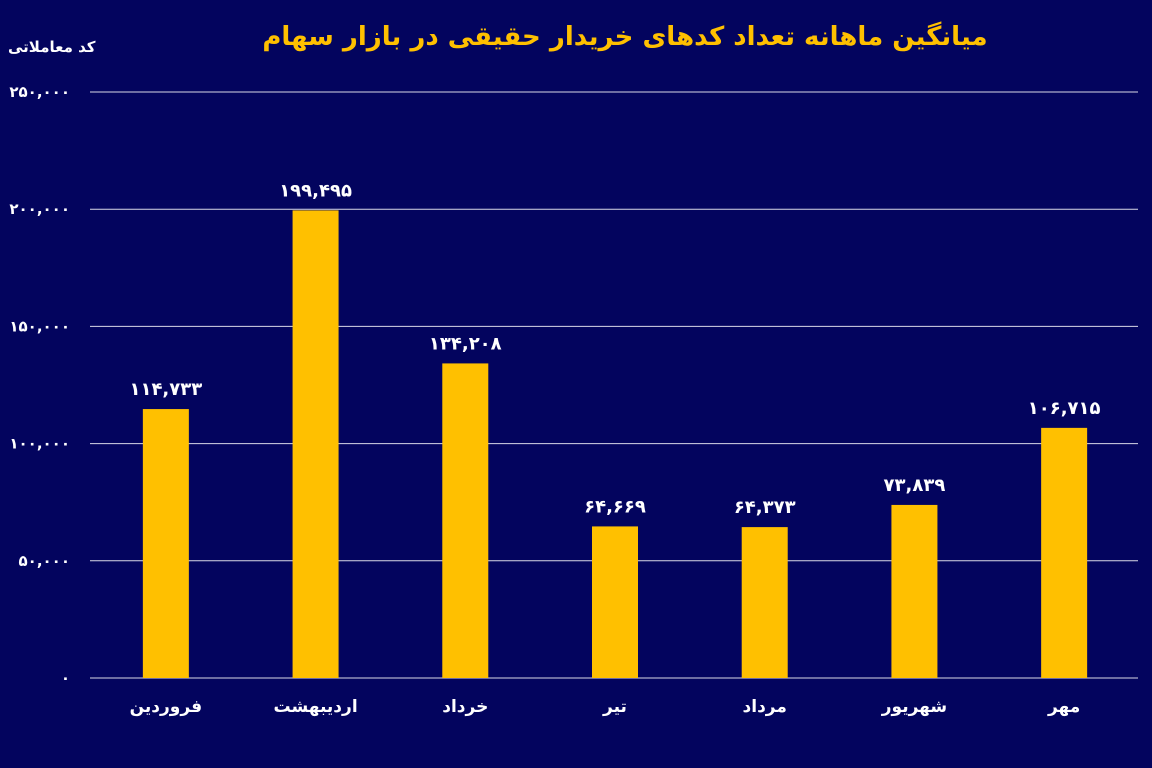 The height and width of the screenshot is (768, 1152). What do you see at coordinates (39, 326) in the screenshot?
I see `y-tick-label: ۱۵۰,۰۰۰` at bounding box center [39, 326].